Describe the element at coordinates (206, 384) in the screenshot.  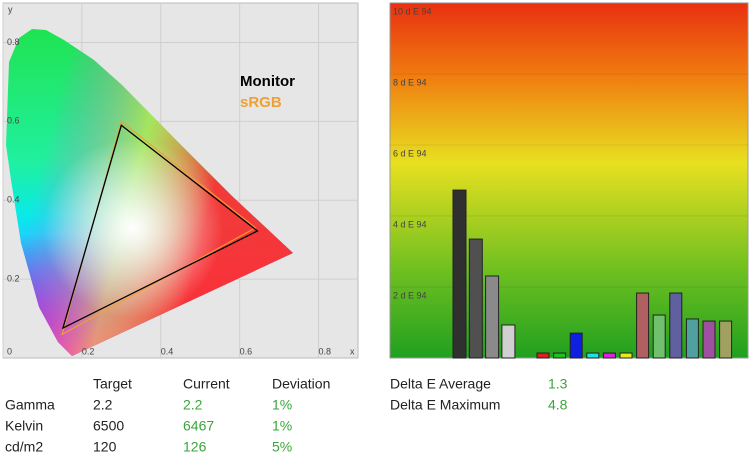
I see `table-header: Current` at that location.